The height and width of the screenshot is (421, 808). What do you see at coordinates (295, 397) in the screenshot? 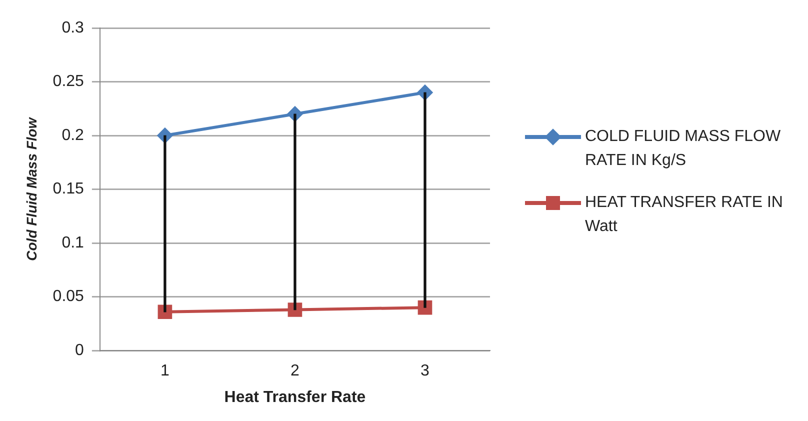
I see `x-axis-title: Heat Transfer Rate` at bounding box center [295, 397].